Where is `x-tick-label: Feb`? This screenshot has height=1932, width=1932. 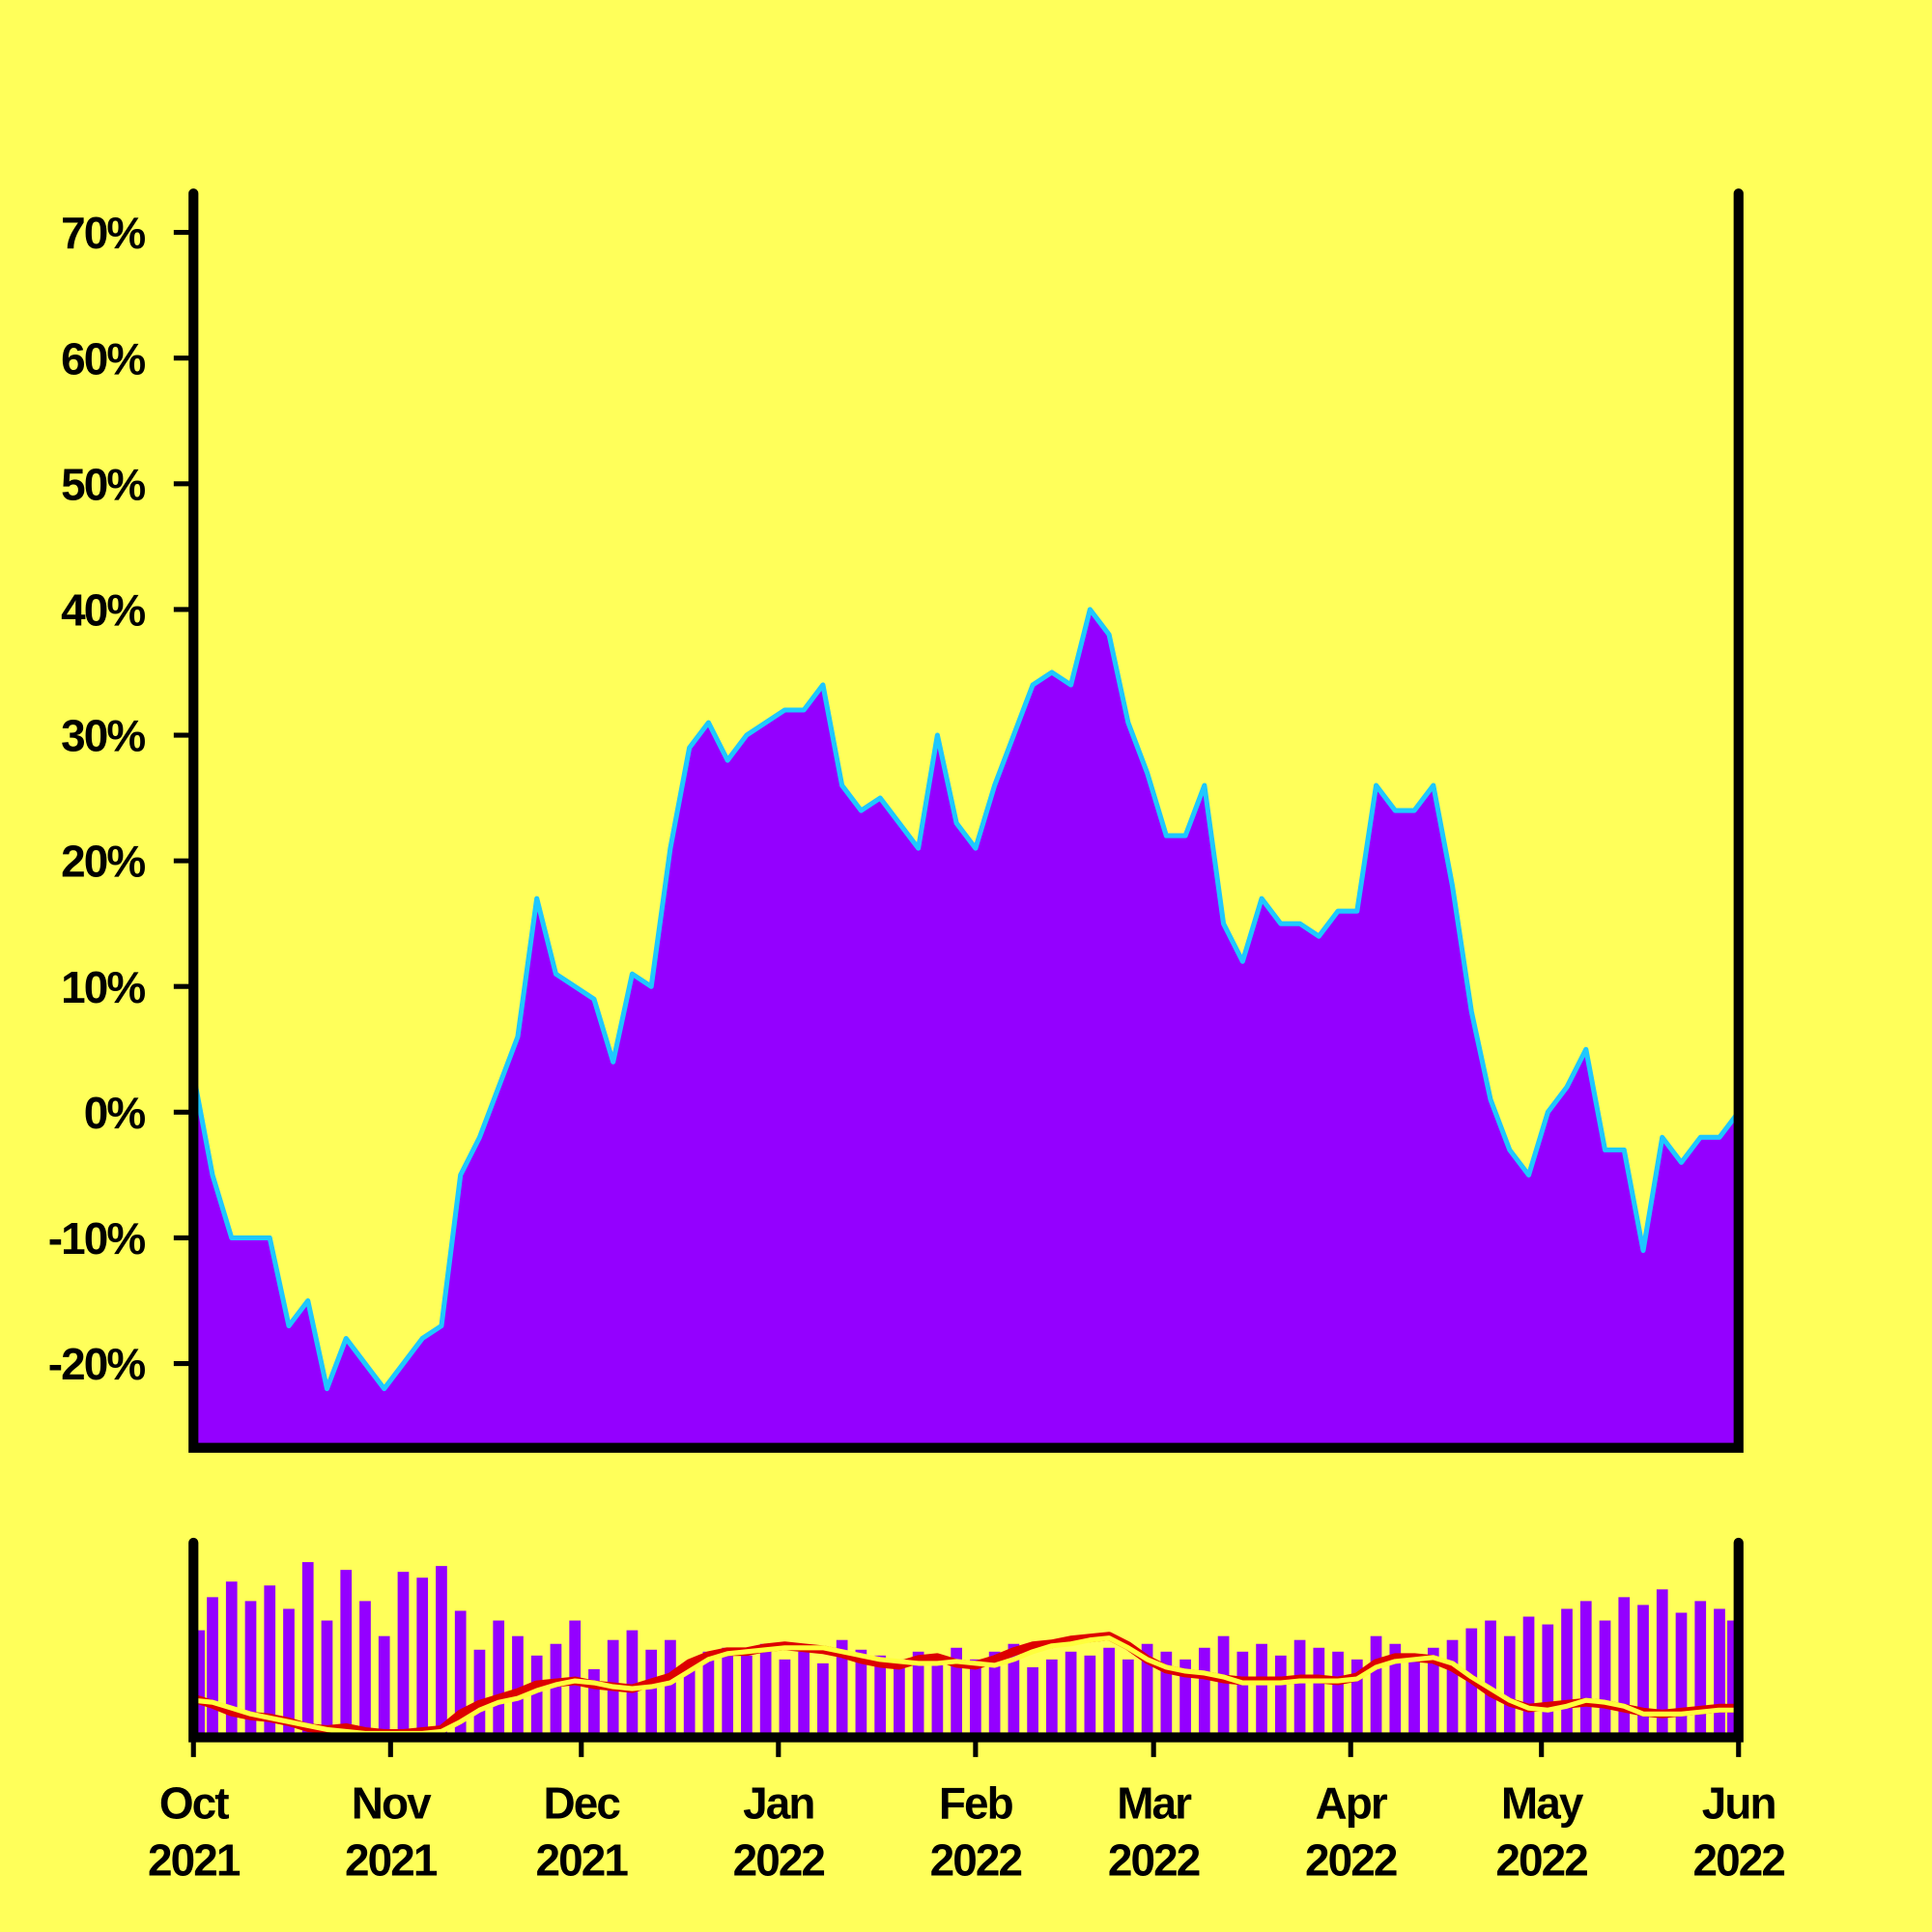
x-tick-label: Feb is located at coordinates (976, 1803).